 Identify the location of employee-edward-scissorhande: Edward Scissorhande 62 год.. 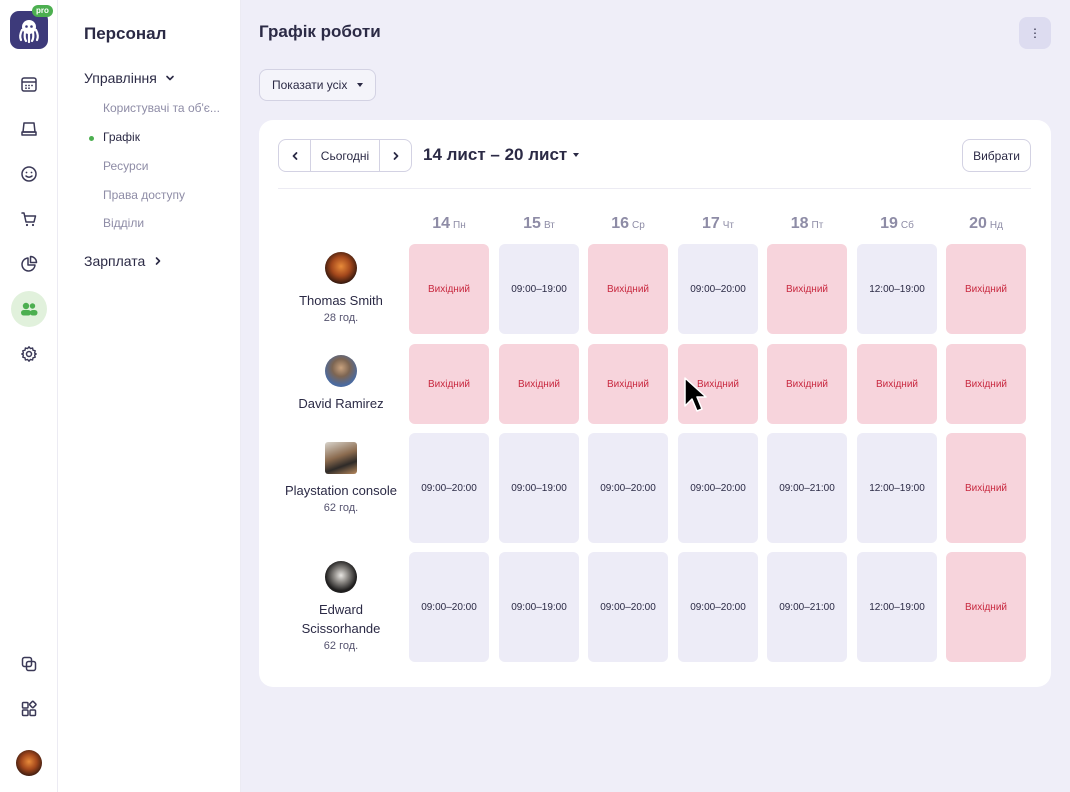
(341, 606).